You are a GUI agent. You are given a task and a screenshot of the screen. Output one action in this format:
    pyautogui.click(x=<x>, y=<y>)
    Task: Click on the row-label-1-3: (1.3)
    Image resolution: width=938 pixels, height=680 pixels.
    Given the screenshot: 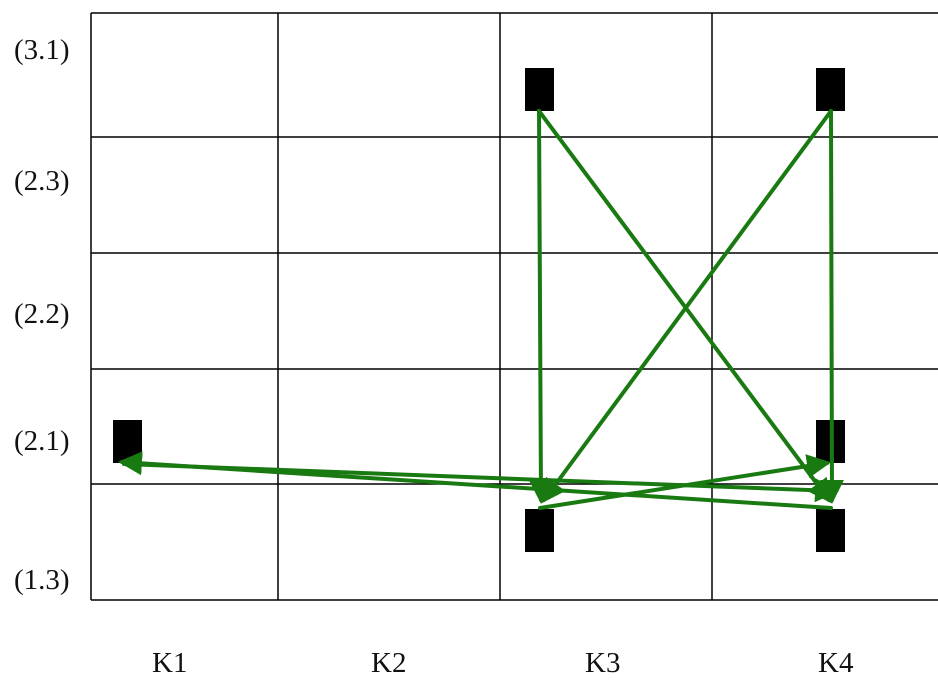 What is the action you would take?
    pyautogui.click(x=42, y=580)
    